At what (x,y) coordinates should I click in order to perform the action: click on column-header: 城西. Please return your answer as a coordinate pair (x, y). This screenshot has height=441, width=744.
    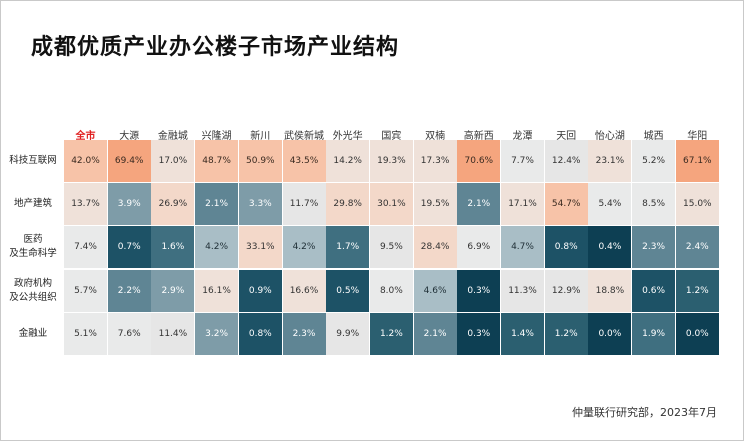
    Looking at the image, I should click on (653, 136).